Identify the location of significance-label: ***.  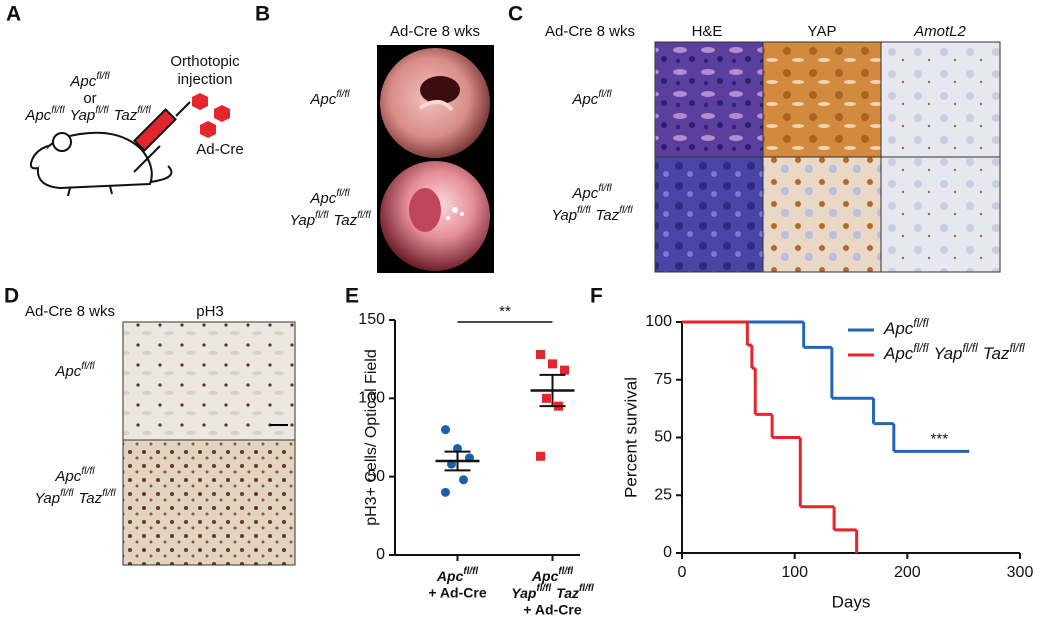
(940, 438).